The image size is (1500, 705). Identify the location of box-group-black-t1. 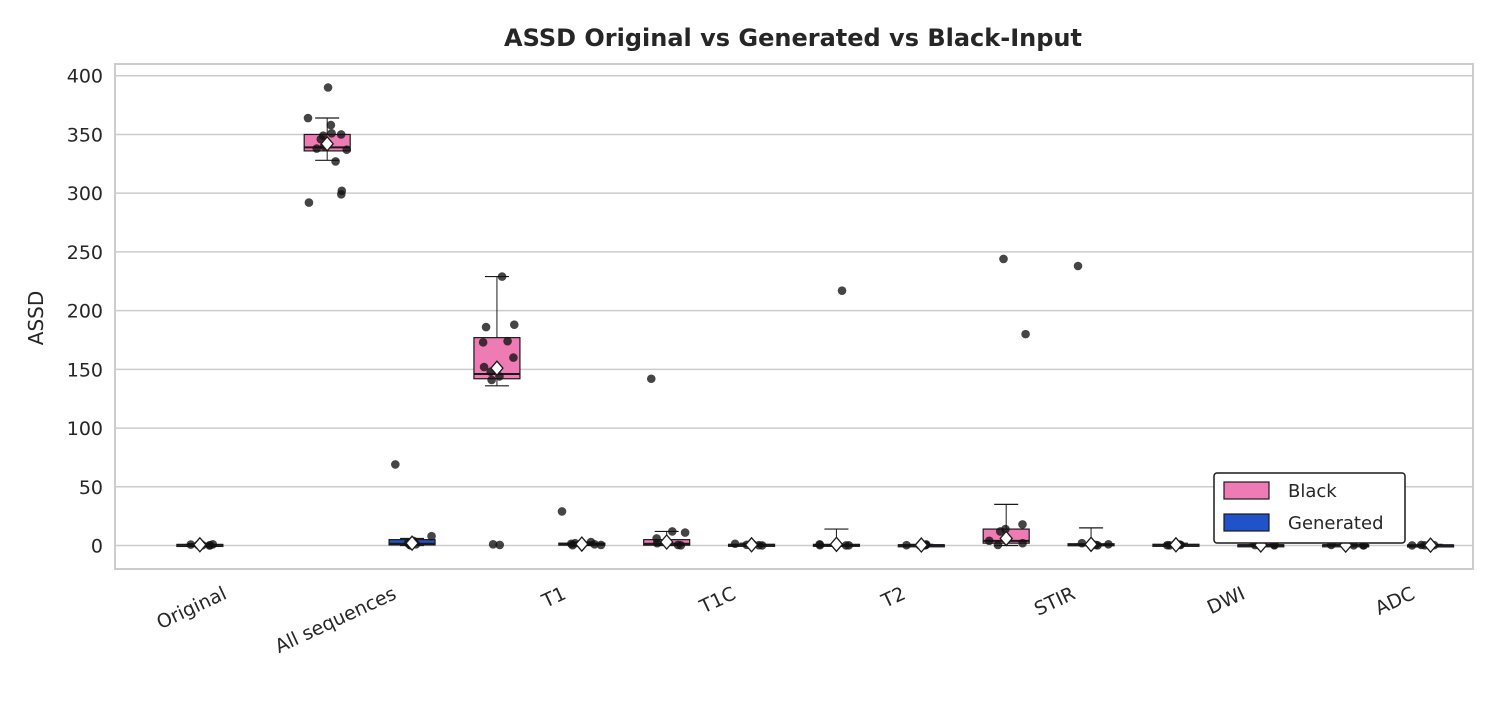
(497, 411).